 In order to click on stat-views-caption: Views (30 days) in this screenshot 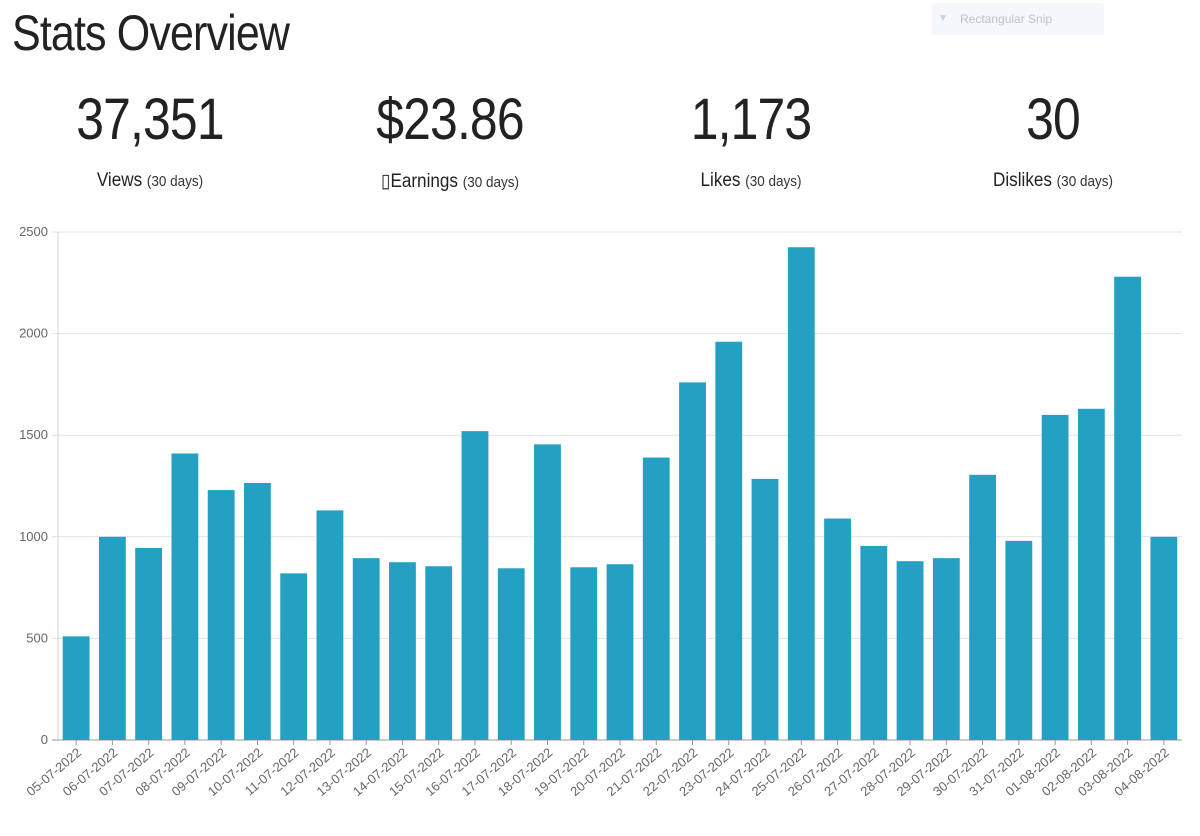, I will do `click(150, 181)`.